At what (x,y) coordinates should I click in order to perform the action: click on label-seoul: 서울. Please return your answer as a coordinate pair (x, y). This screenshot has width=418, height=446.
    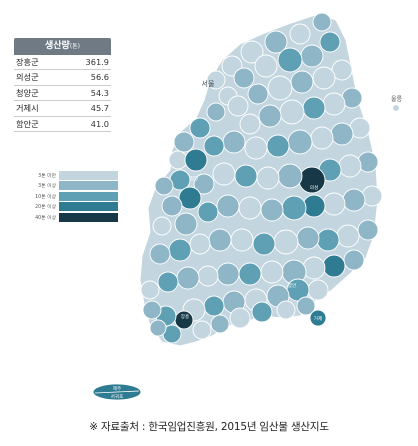
    Looking at the image, I should click on (208, 83).